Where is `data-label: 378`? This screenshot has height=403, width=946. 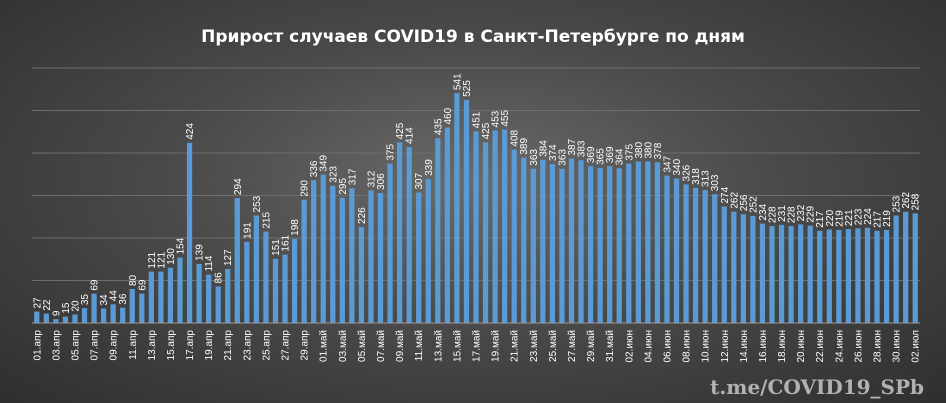 data-label: 378 is located at coordinates (658, 150).